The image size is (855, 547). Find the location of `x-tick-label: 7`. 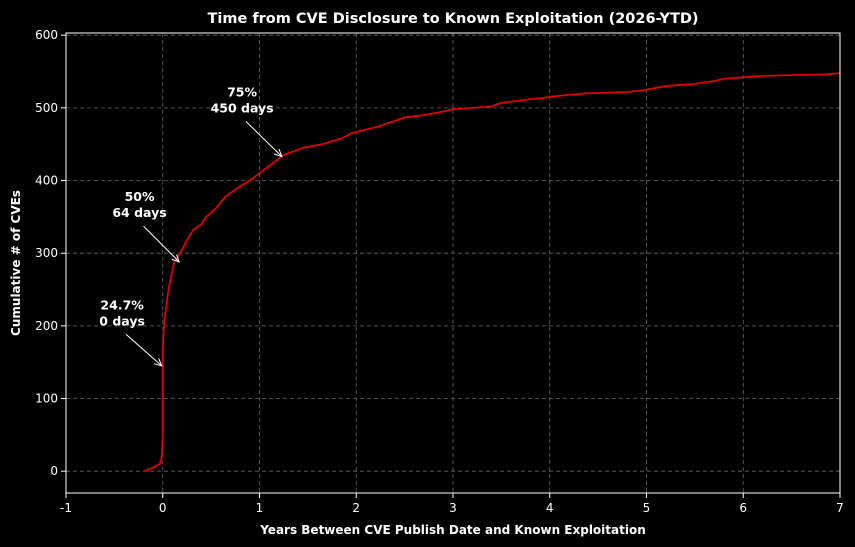

x-tick-label: 7 is located at coordinates (840, 508).